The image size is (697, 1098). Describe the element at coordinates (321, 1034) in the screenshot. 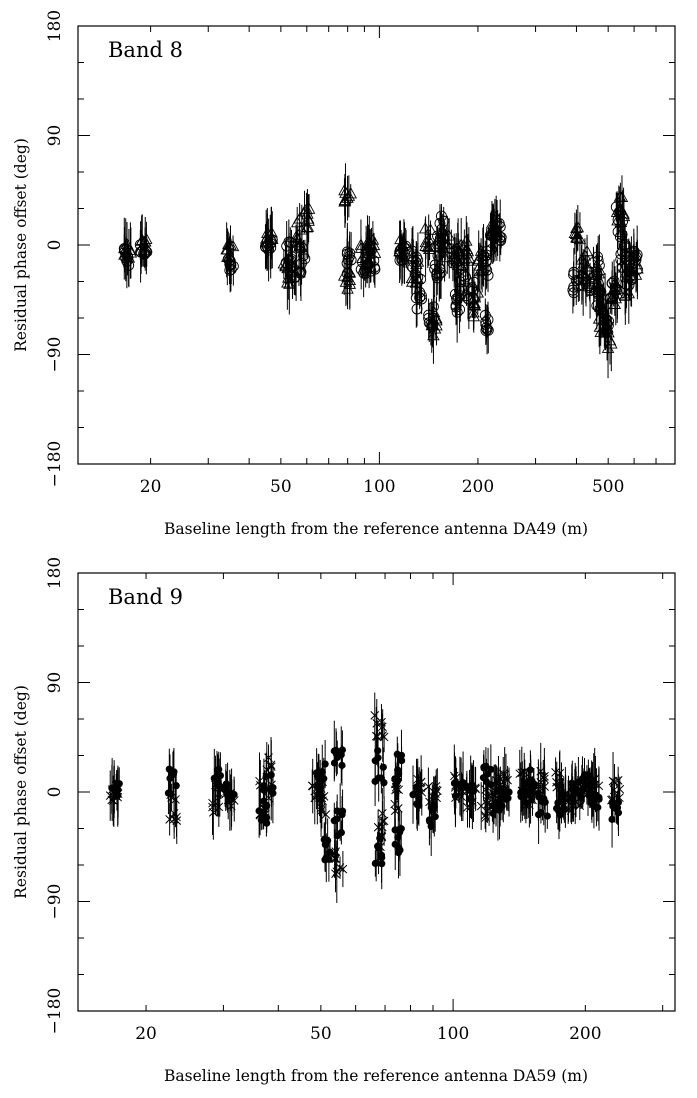

I see `x-tick-label: 50` at that location.